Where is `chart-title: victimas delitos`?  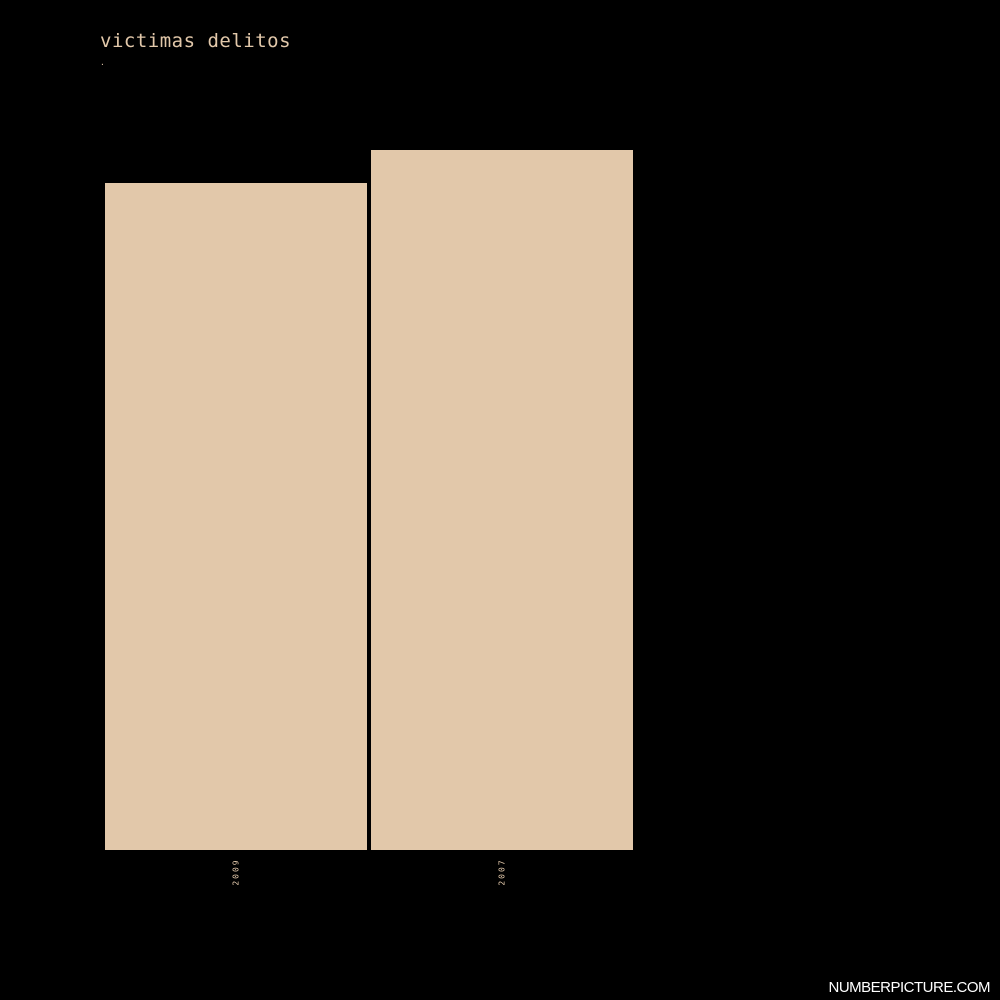
chart-title: victimas delitos is located at coordinates (196, 41).